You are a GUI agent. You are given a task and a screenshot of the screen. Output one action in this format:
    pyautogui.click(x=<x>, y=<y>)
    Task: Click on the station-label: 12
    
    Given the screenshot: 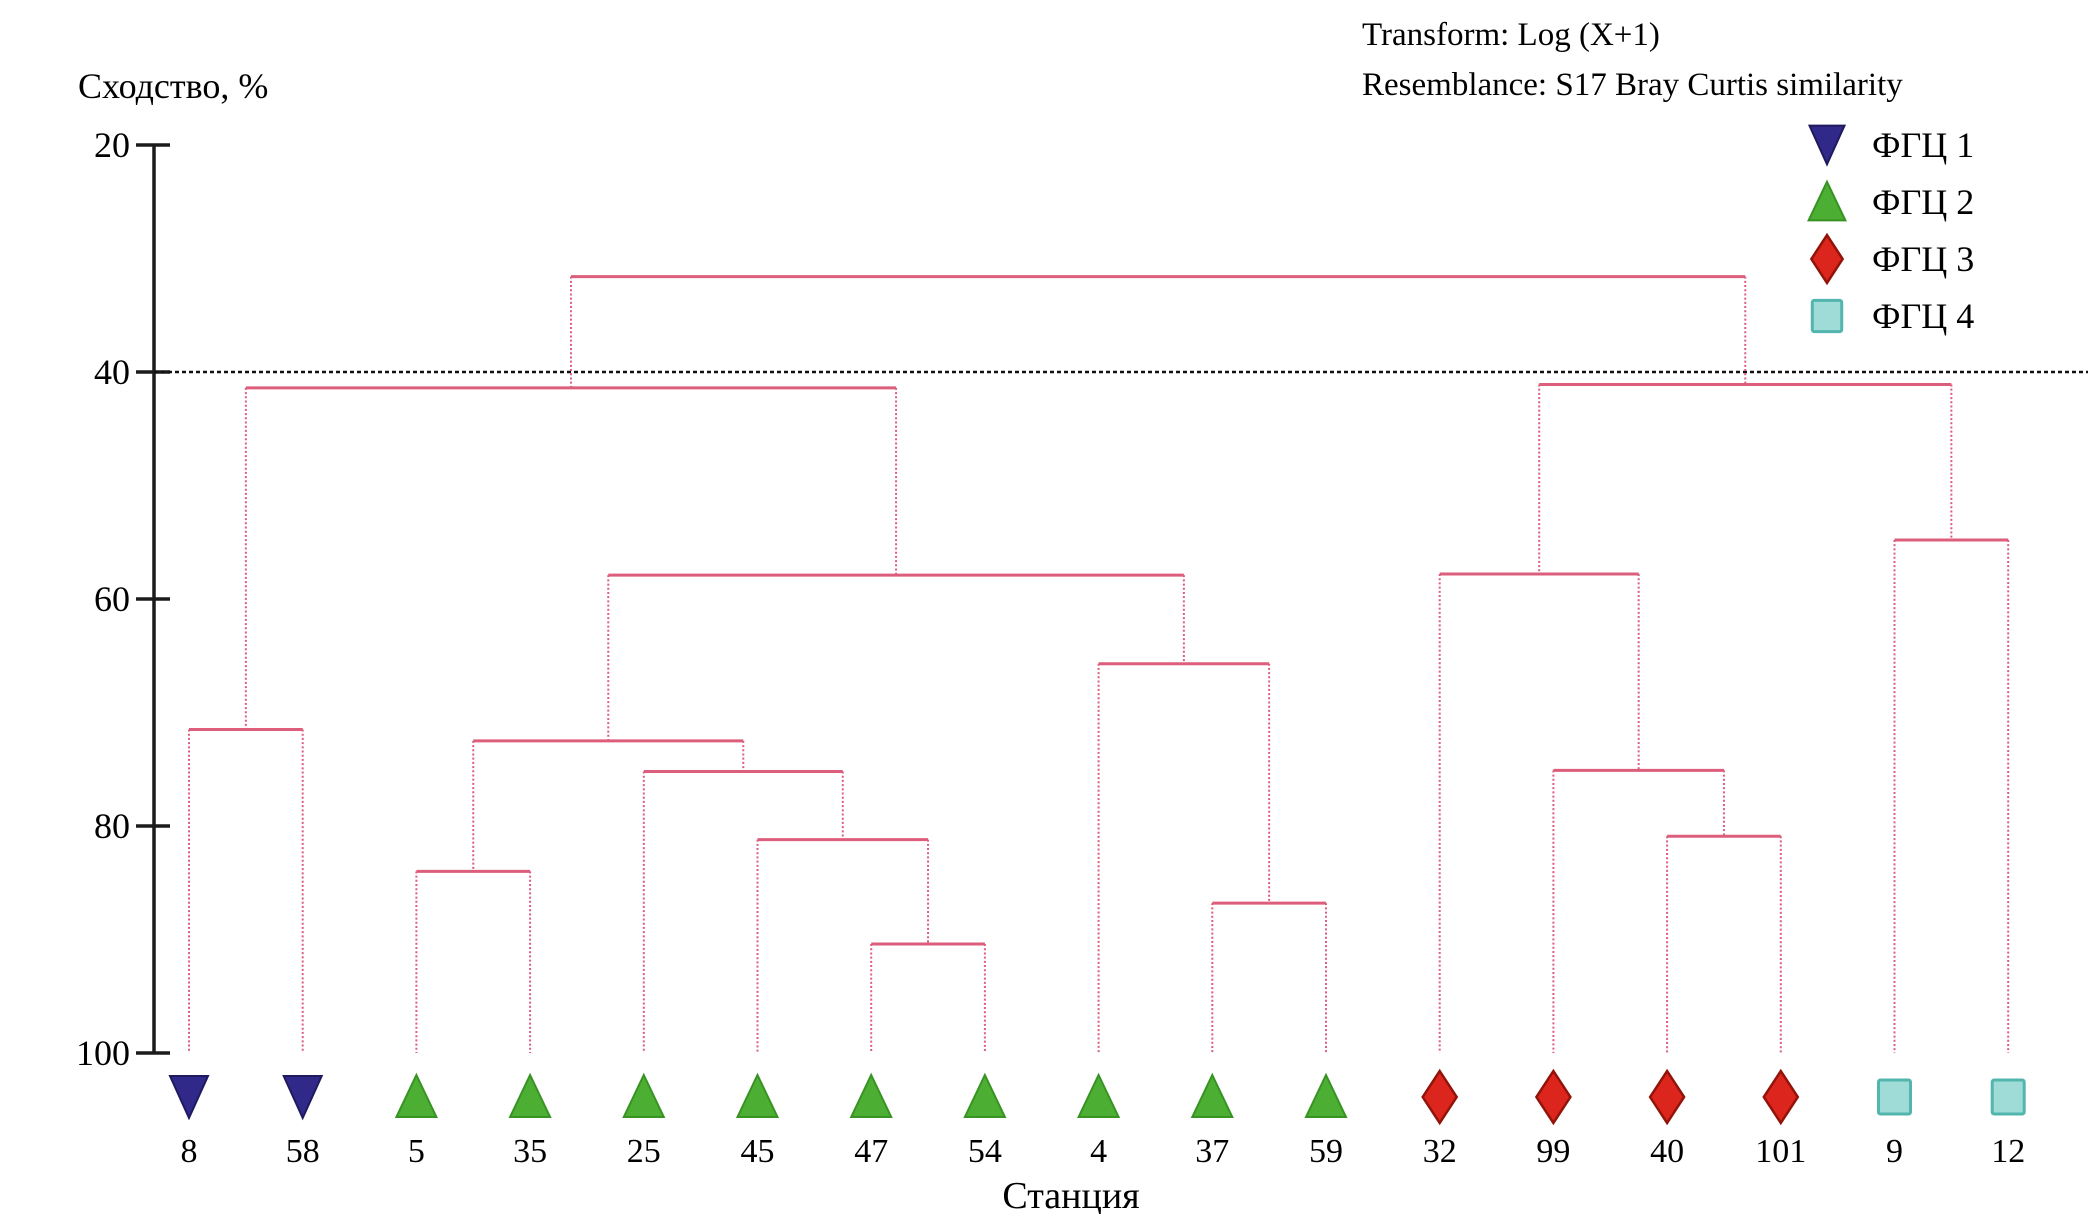 What is the action you would take?
    pyautogui.click(x=2008, y=1151)
    